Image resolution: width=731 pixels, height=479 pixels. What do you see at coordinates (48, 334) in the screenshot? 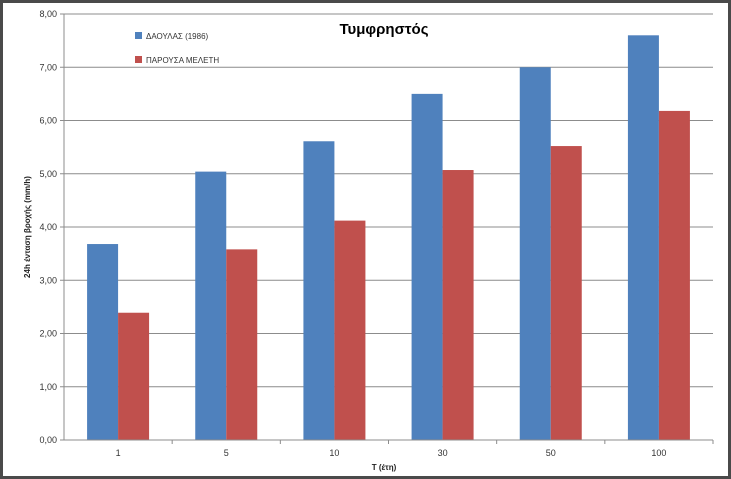
I see `y-tick-label: 2,00` at bounding box center [48, 334].